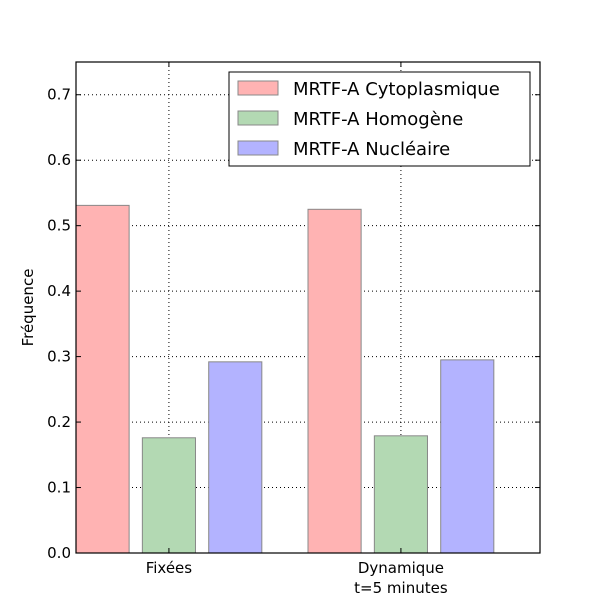 The width and height of the screenshot is (600, 615). Describe the element at coordinates (59, 291) in the screenshot. I see `y-tick-label: 0.4` at that location.